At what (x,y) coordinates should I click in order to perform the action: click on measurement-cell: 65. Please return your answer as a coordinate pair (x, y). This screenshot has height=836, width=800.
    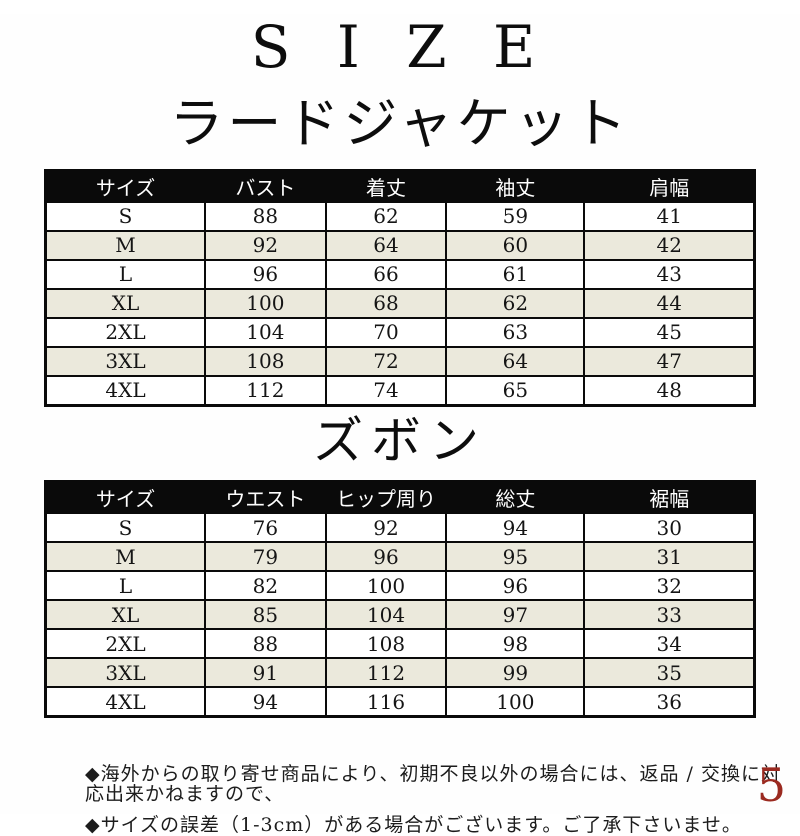
    Looking at the image, I should click on (515, 390).